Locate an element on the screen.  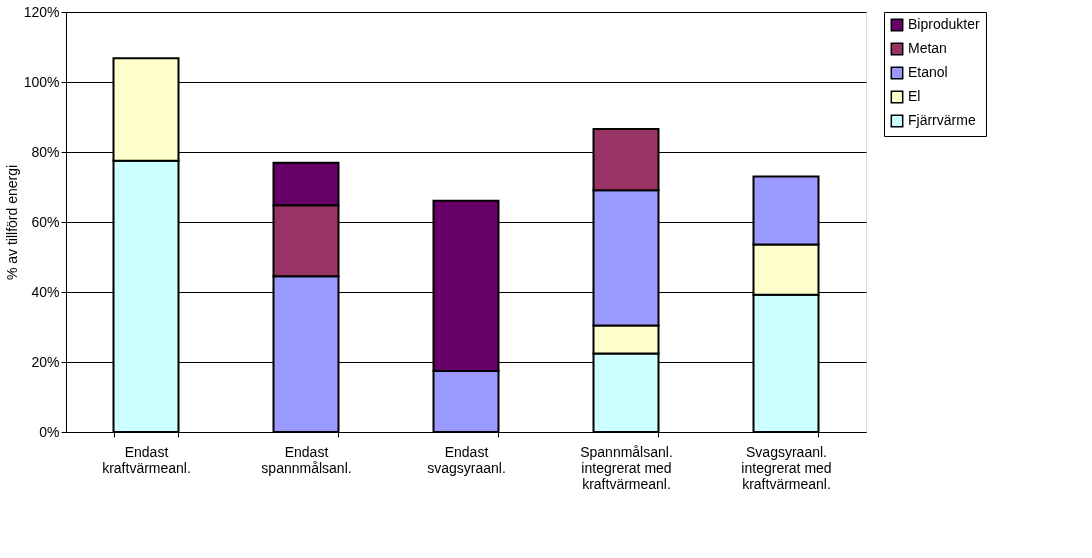
x-tick-label: Svagsyraanl. integrerat med kraftvärmeanl. is located at coordinates (786, 467).